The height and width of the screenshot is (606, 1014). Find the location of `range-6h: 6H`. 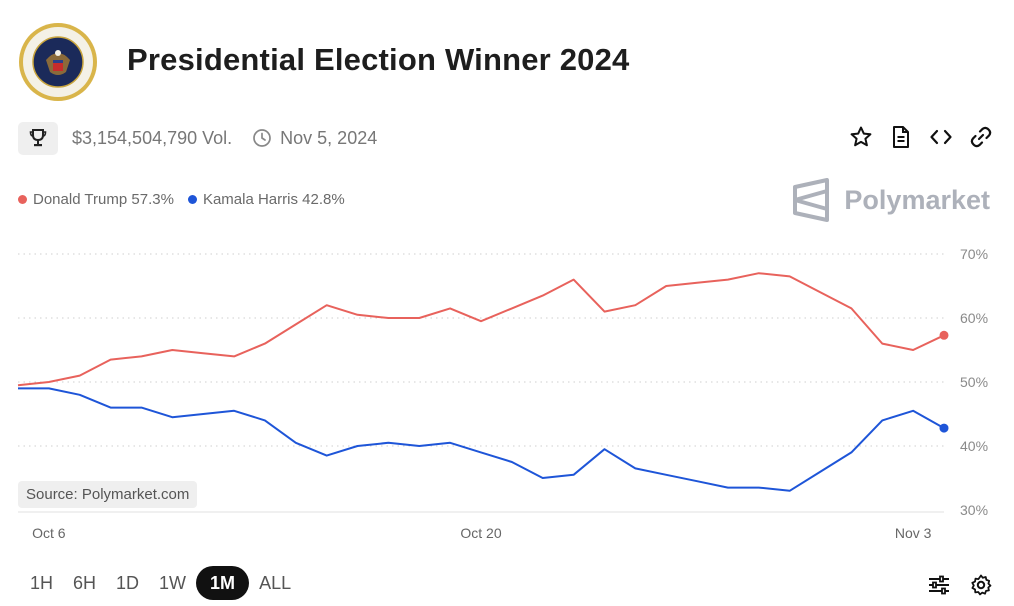

range-6h: 6H is located at coordinates (85, 583).